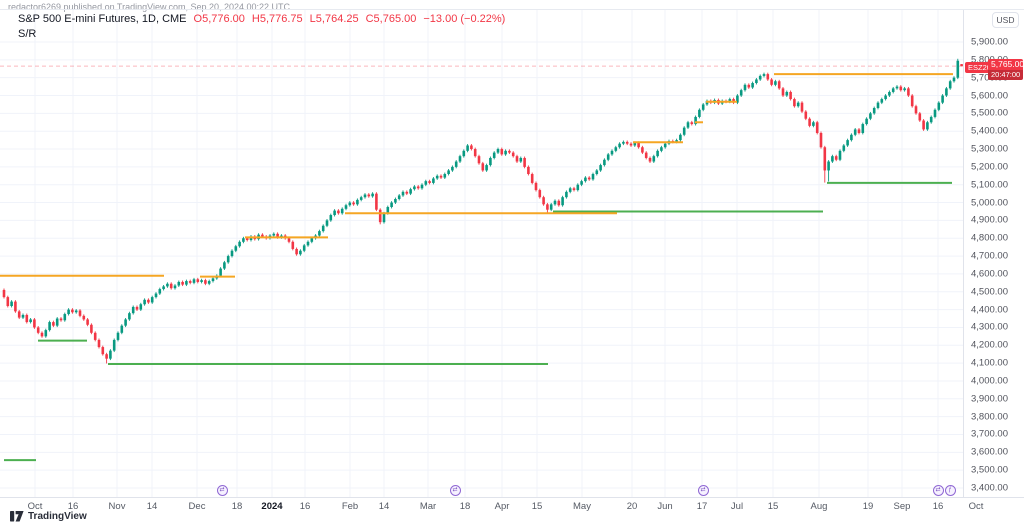 This screenshot has height=526, width=1024. Describe the element at coordinates (989, 310) in the screenshot. I see `price-tick-label: 4,400.00` at that location.